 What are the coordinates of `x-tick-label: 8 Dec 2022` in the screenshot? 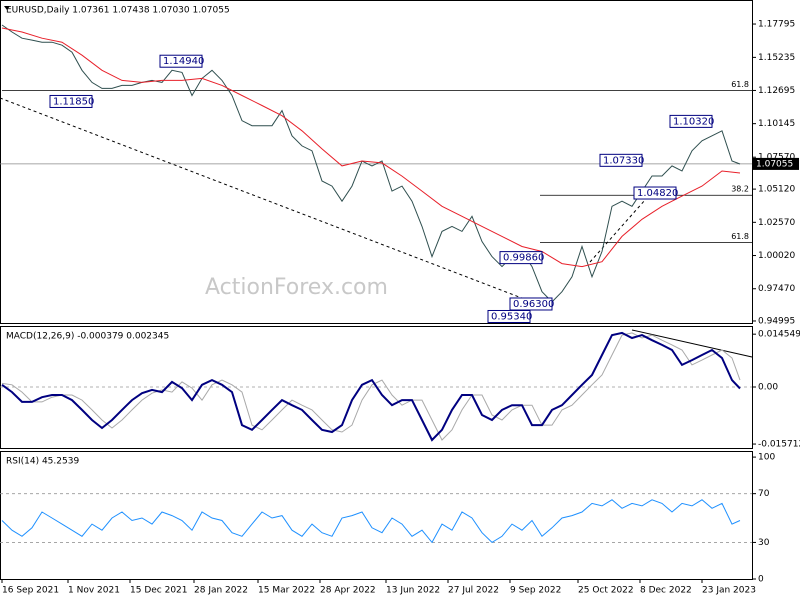 It's located at (666, 591).